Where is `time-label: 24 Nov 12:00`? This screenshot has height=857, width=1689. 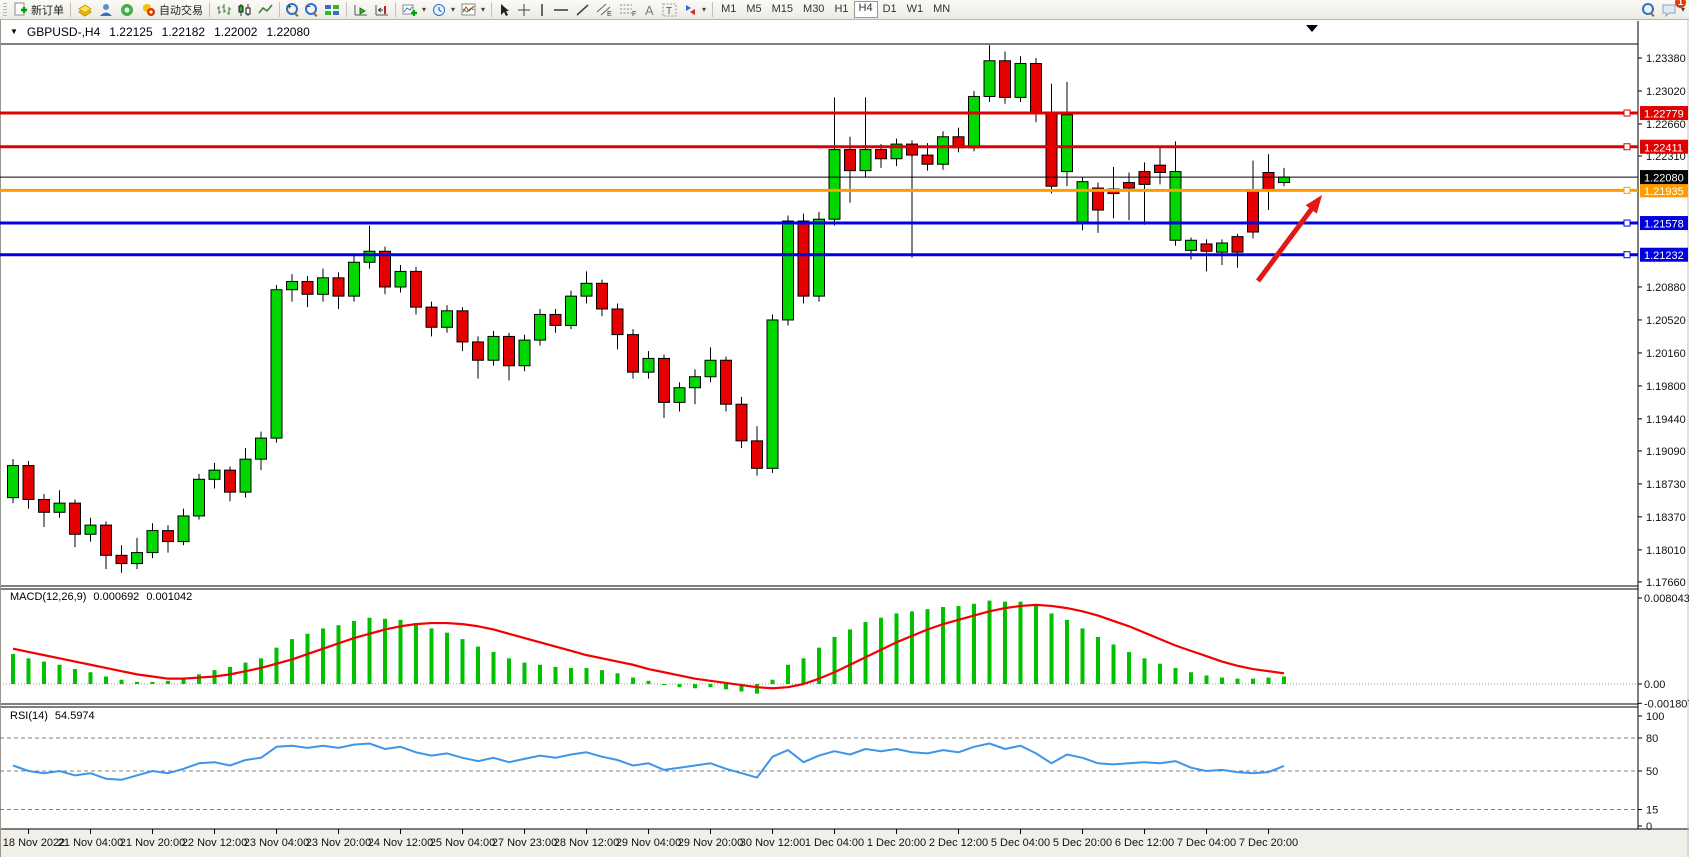 time-label: 24 Nov 12:00 is located at coordinates (400, 843).